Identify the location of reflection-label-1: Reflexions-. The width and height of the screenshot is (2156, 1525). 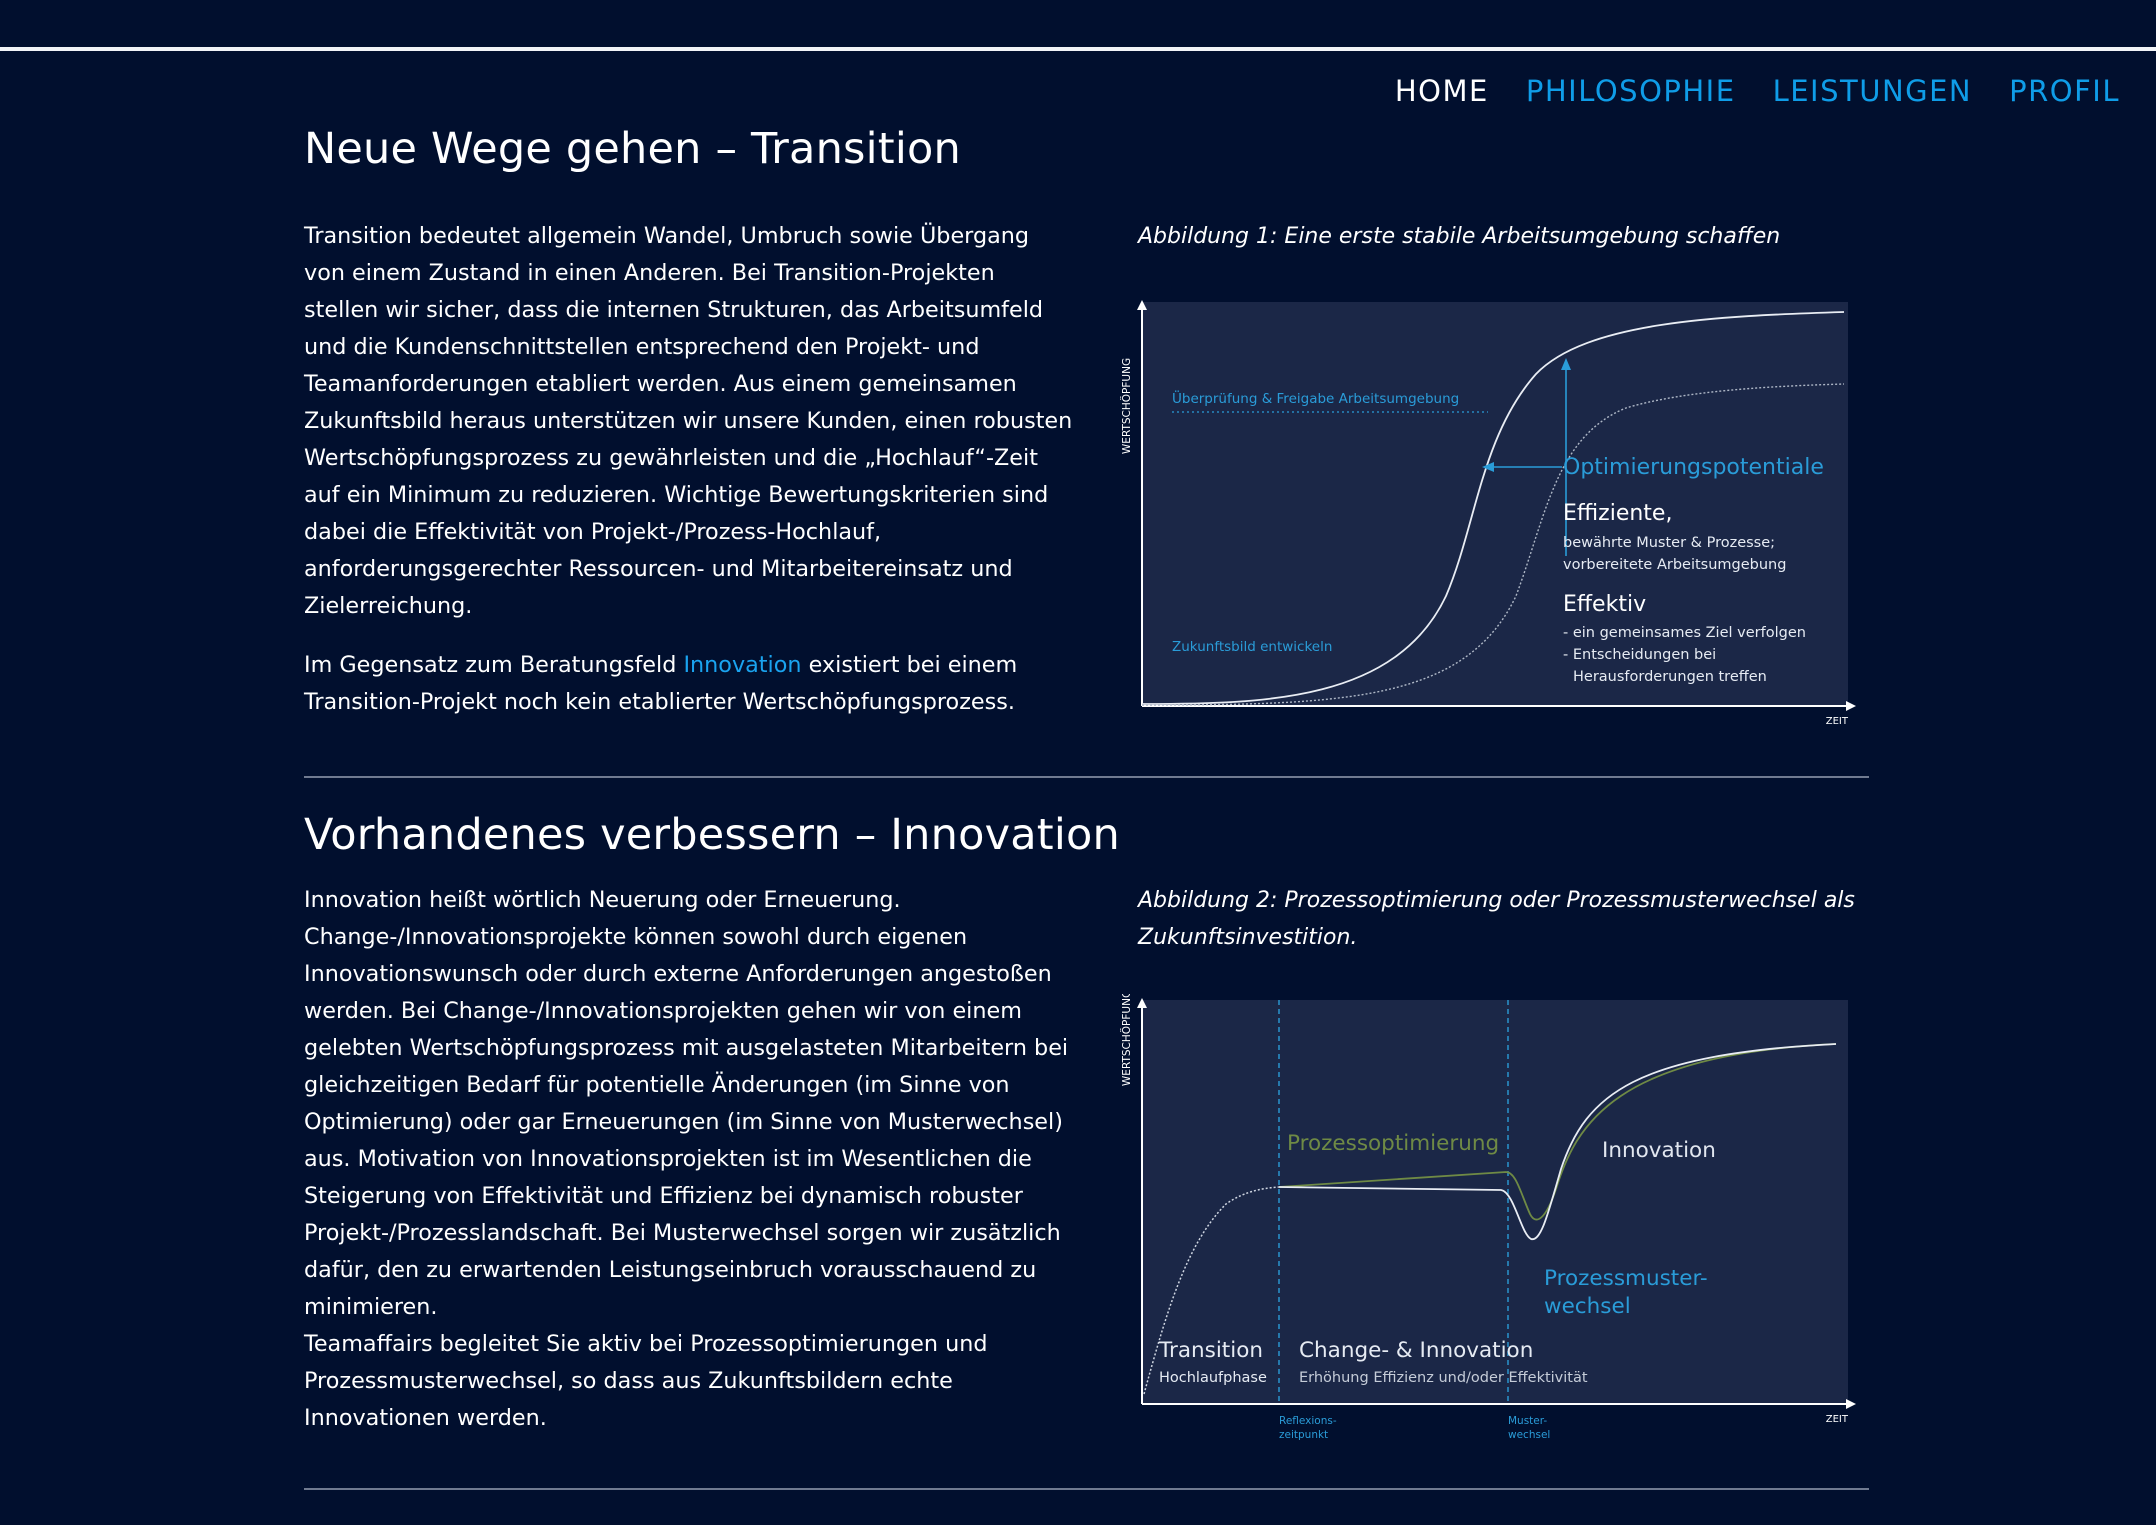
(1308, 1421).